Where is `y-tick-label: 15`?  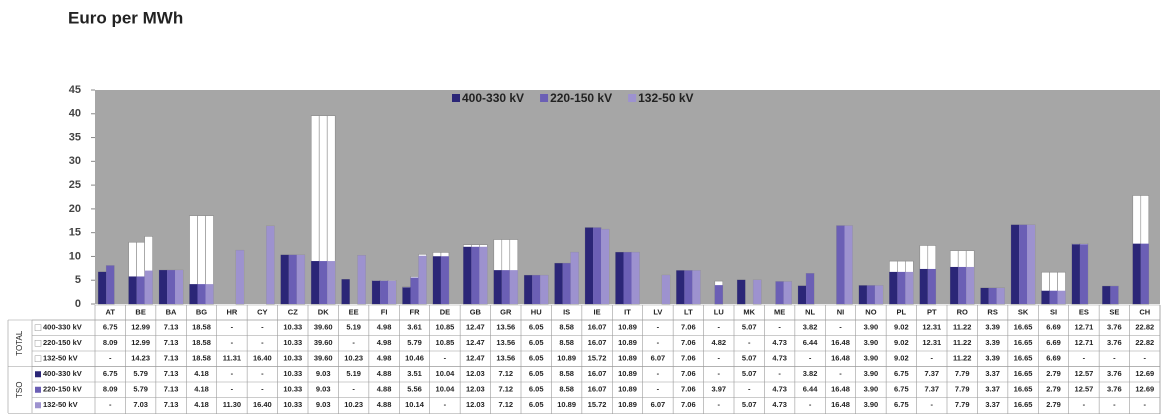
y-tick-label: 15 is located at coordinates (75, 233).